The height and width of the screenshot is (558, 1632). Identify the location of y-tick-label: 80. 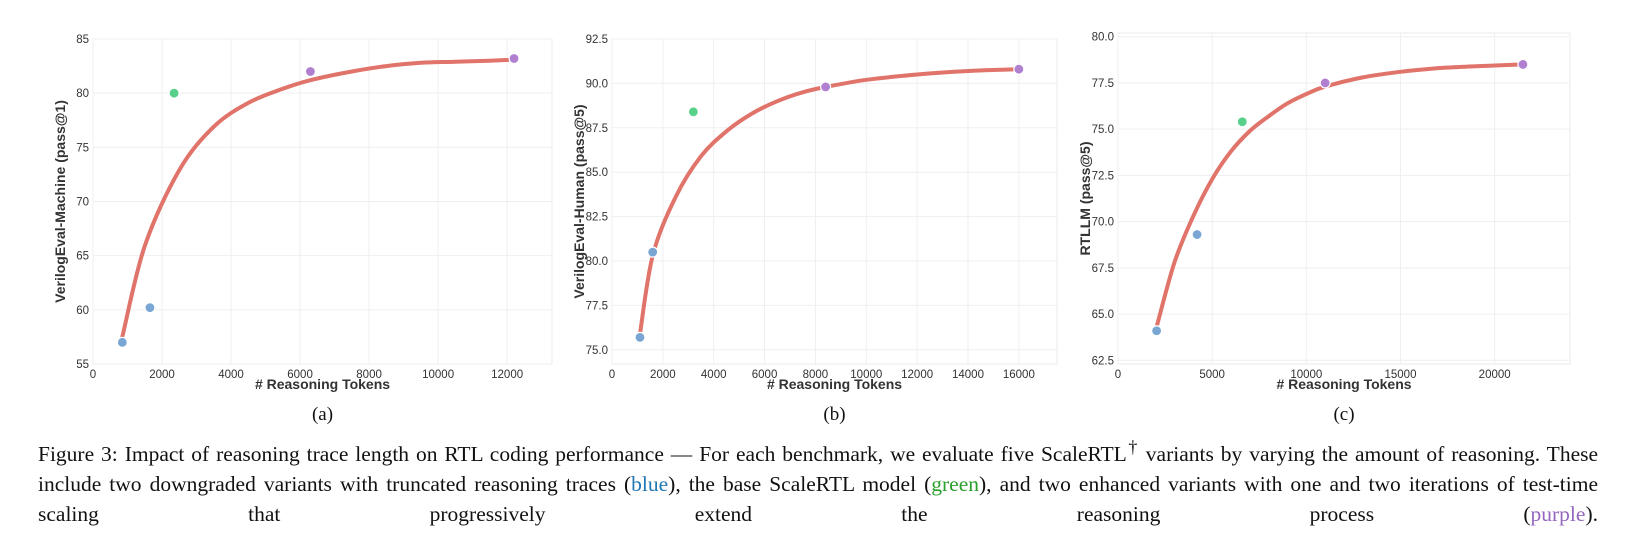
(82, 94).